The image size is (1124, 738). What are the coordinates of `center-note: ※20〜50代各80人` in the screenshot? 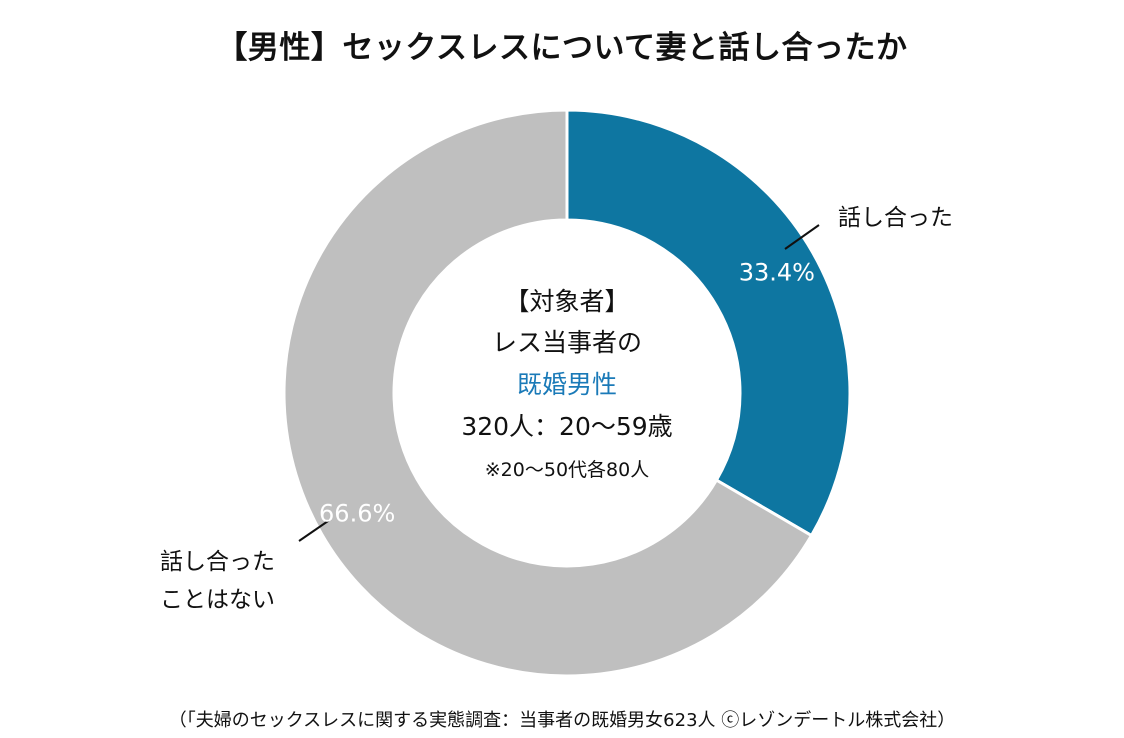 It's located at (567, 470).